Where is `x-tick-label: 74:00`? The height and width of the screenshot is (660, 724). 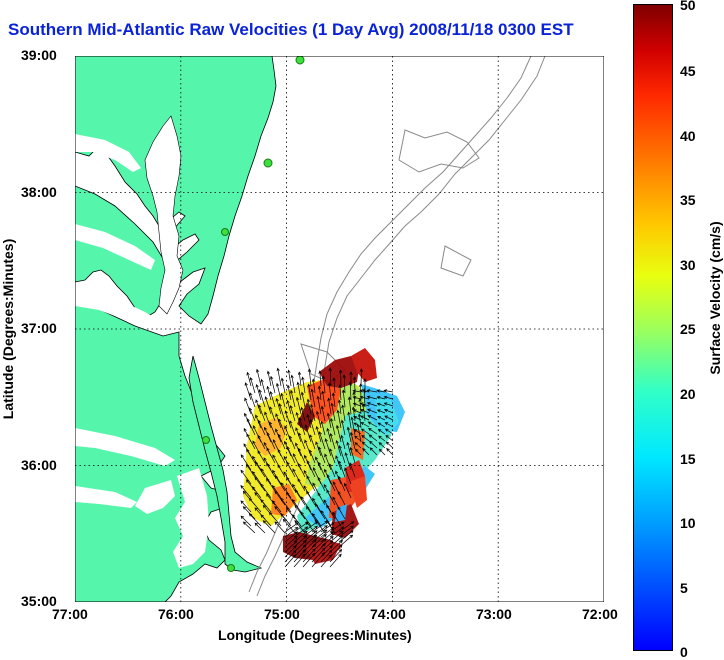
x-tick-label: 74:00 is located at coordinates (388, 614).